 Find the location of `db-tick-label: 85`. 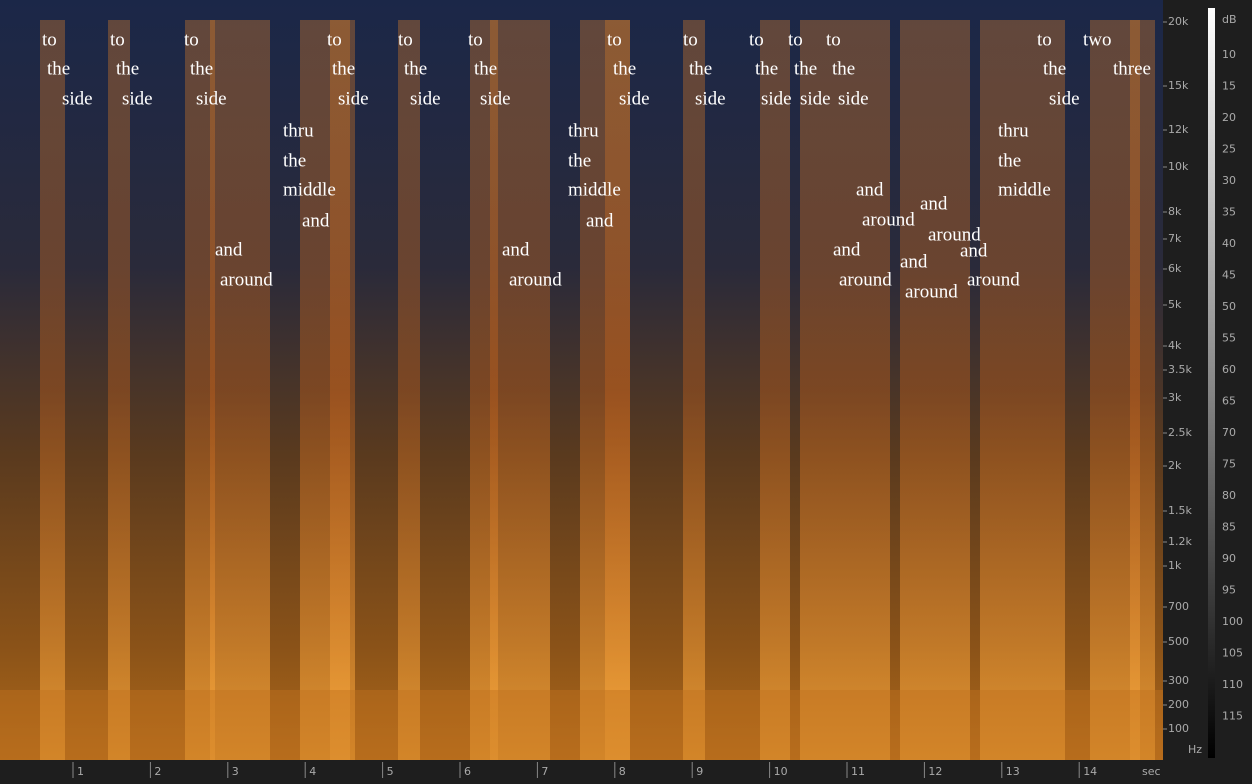

db-tick-label: 85 is located at coordinates (1229, 527).